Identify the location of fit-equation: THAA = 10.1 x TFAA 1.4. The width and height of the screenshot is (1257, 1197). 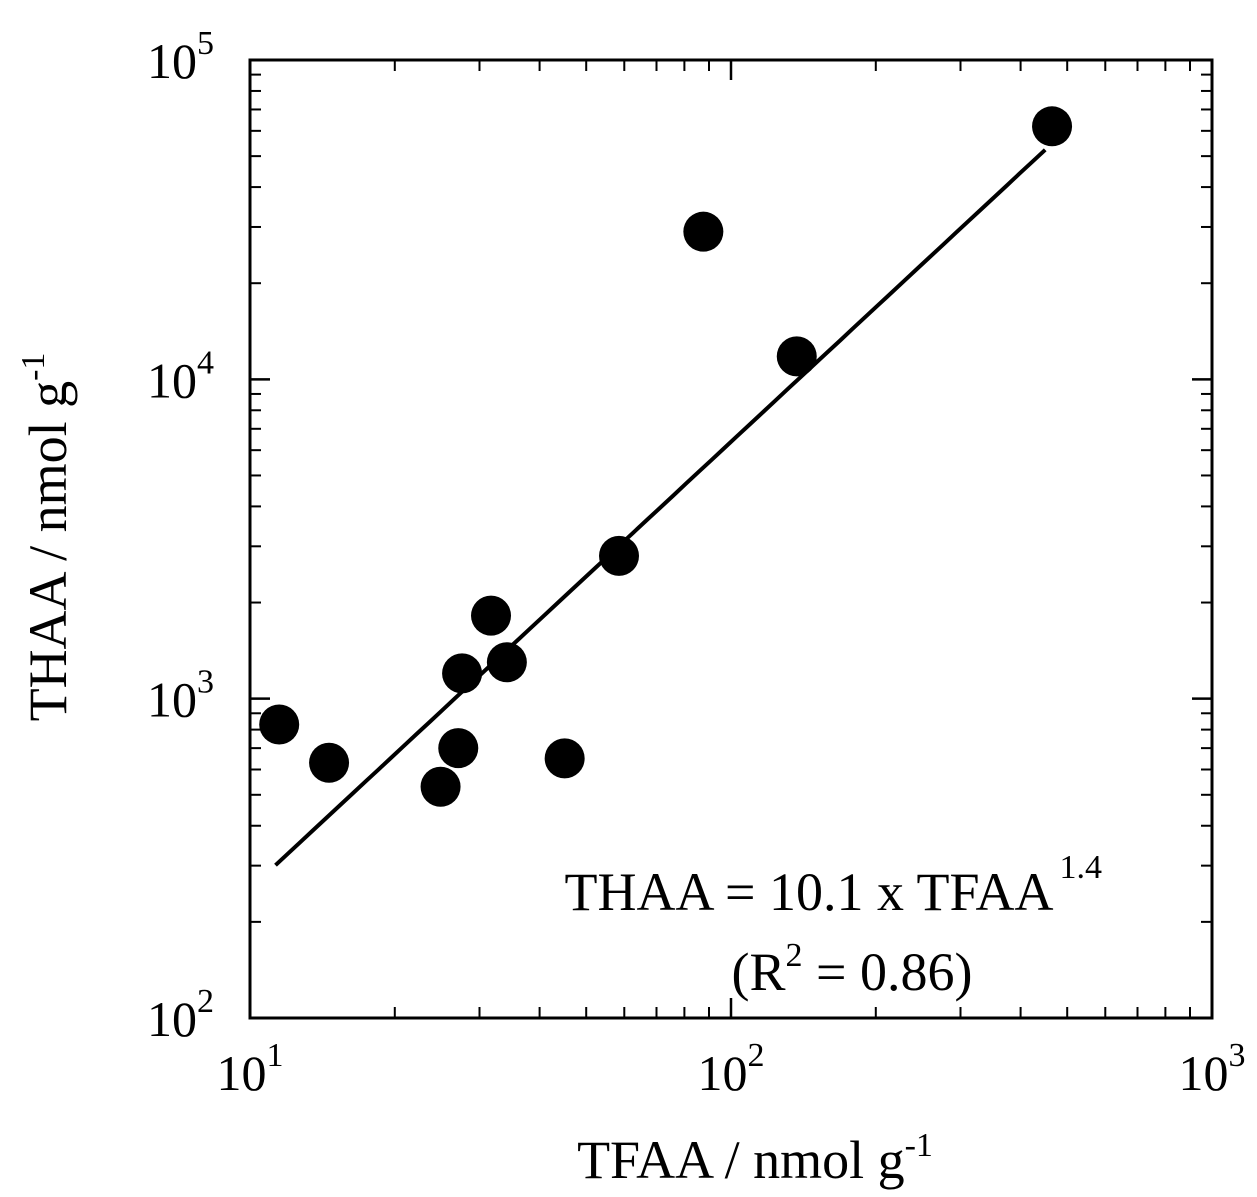
(833, 885).